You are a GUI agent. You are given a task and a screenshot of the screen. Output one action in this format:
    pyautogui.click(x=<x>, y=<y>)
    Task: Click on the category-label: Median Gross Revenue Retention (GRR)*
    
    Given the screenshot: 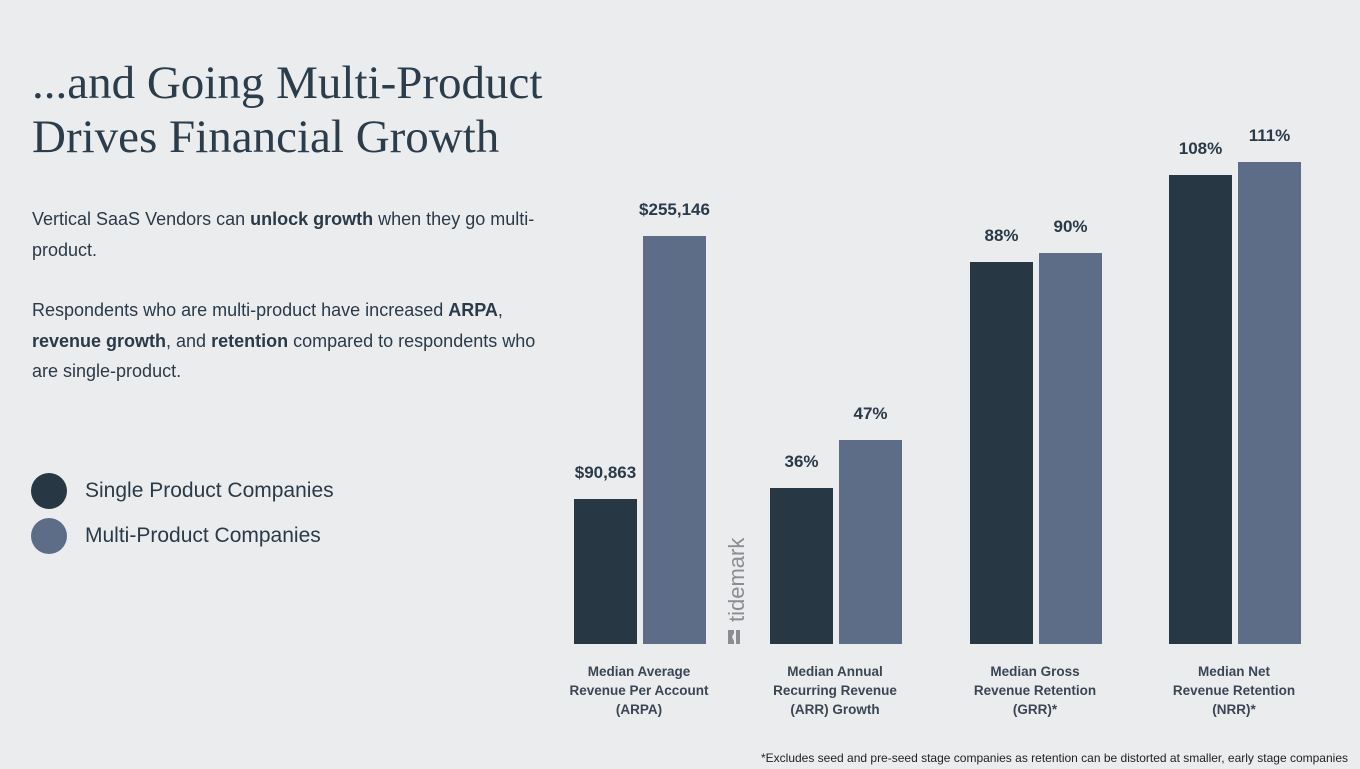 What is the action you would take?
    pyautogui.click(x=1035, y=690)
    